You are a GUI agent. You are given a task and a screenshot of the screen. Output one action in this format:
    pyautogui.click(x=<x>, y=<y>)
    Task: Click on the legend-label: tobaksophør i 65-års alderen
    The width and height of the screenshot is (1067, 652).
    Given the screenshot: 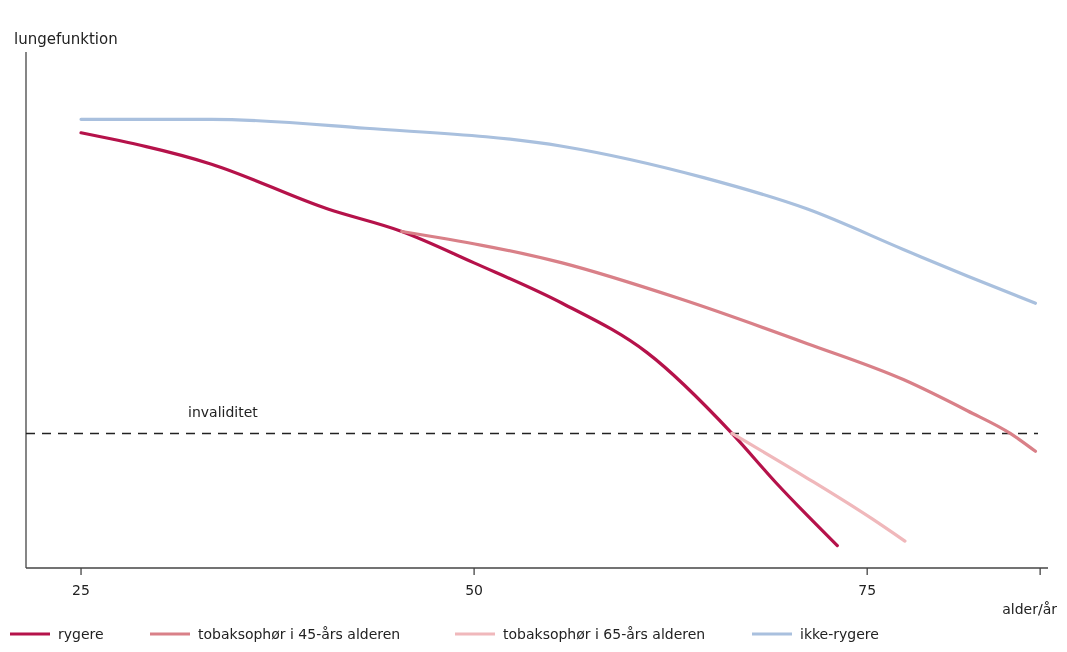 What is the action you would take?
    pyautogui.click(x=604, y=634)
    